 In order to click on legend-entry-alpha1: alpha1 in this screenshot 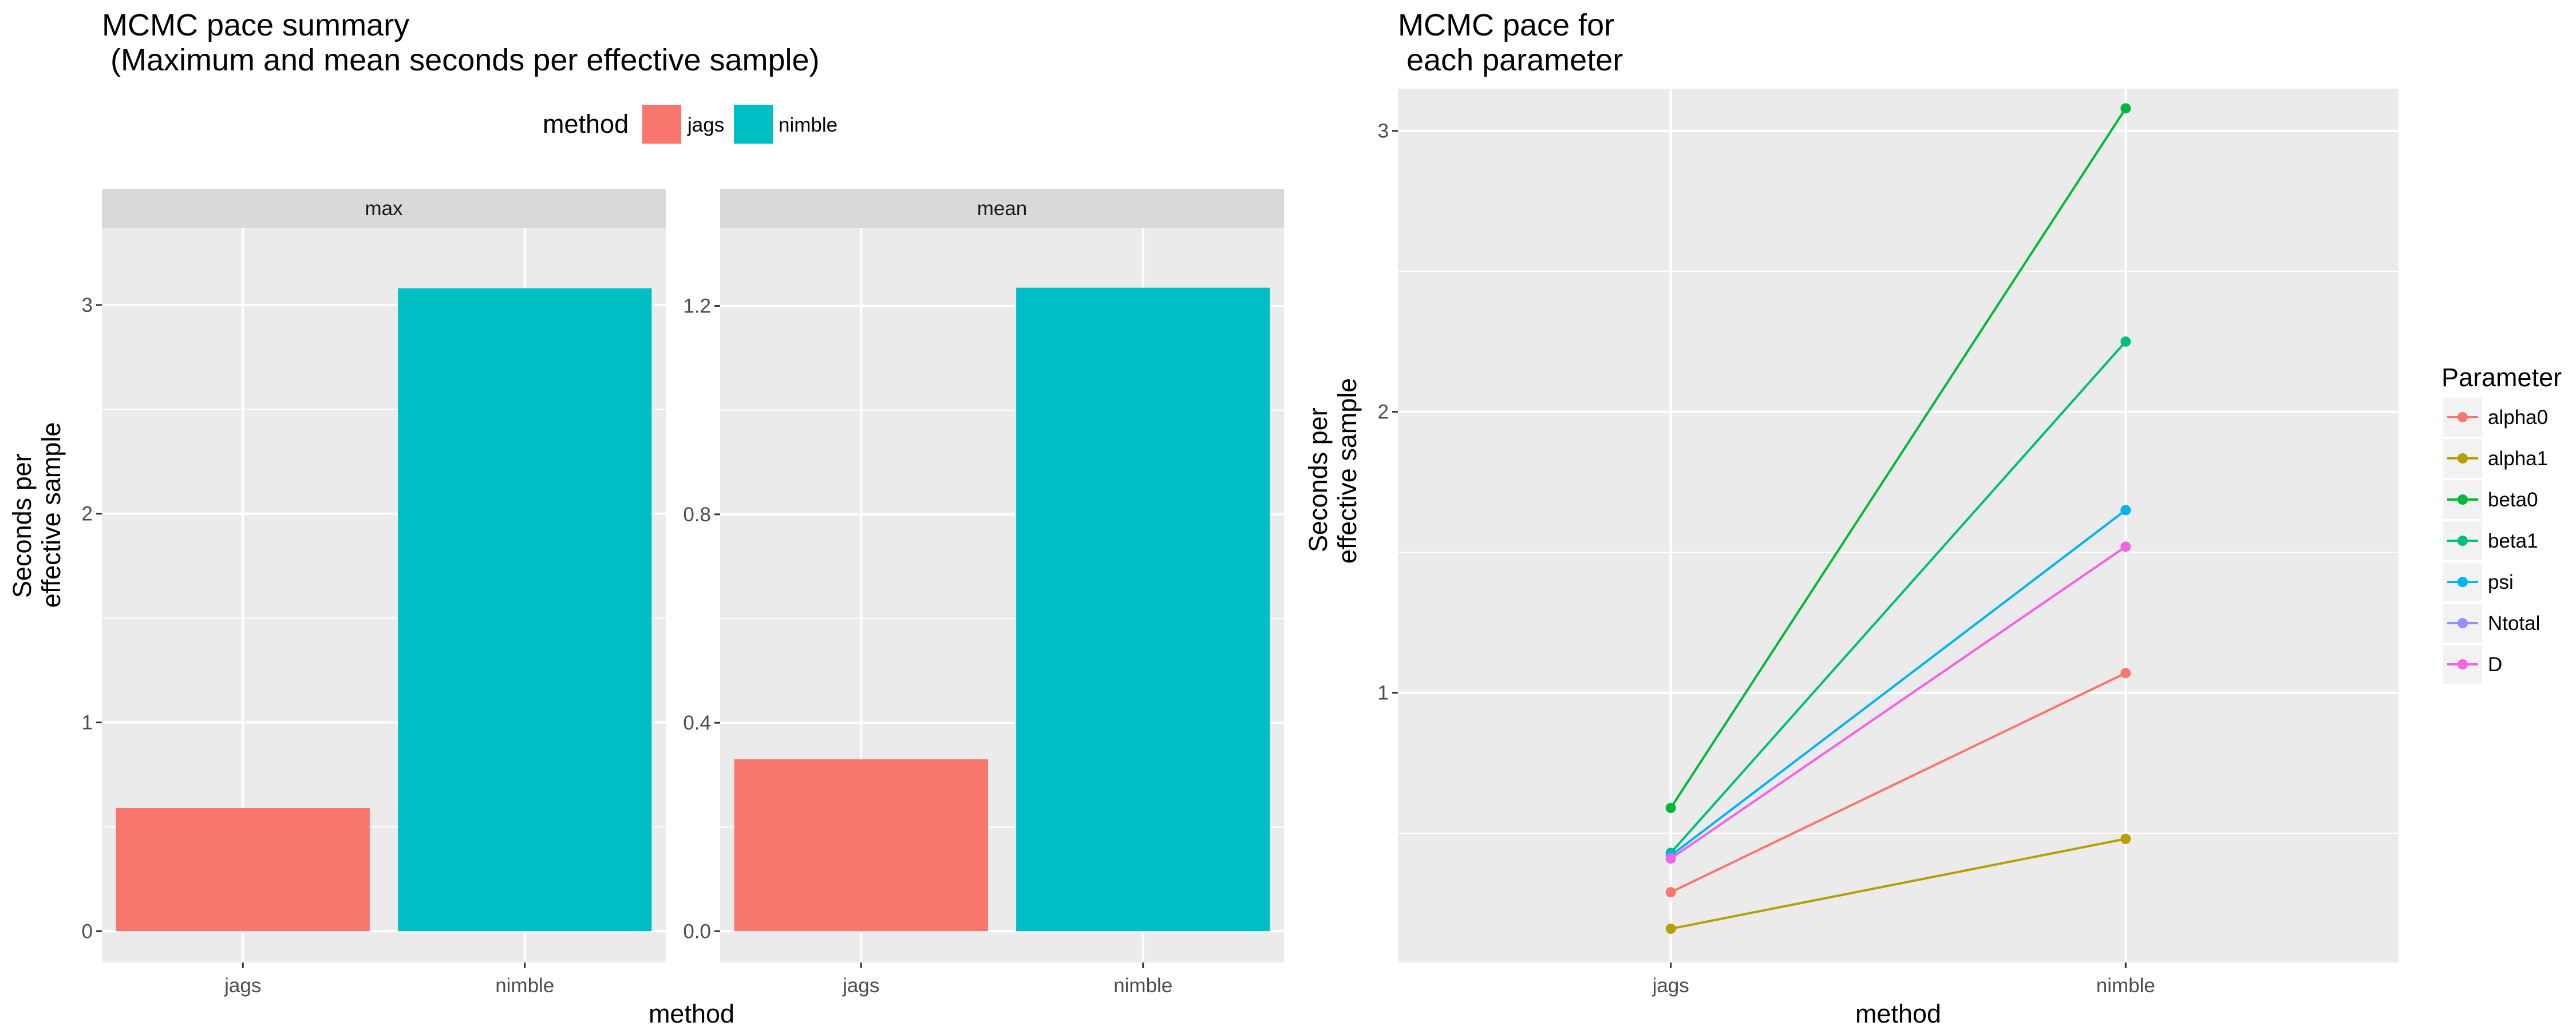, I will do `click(2495, 458)`.